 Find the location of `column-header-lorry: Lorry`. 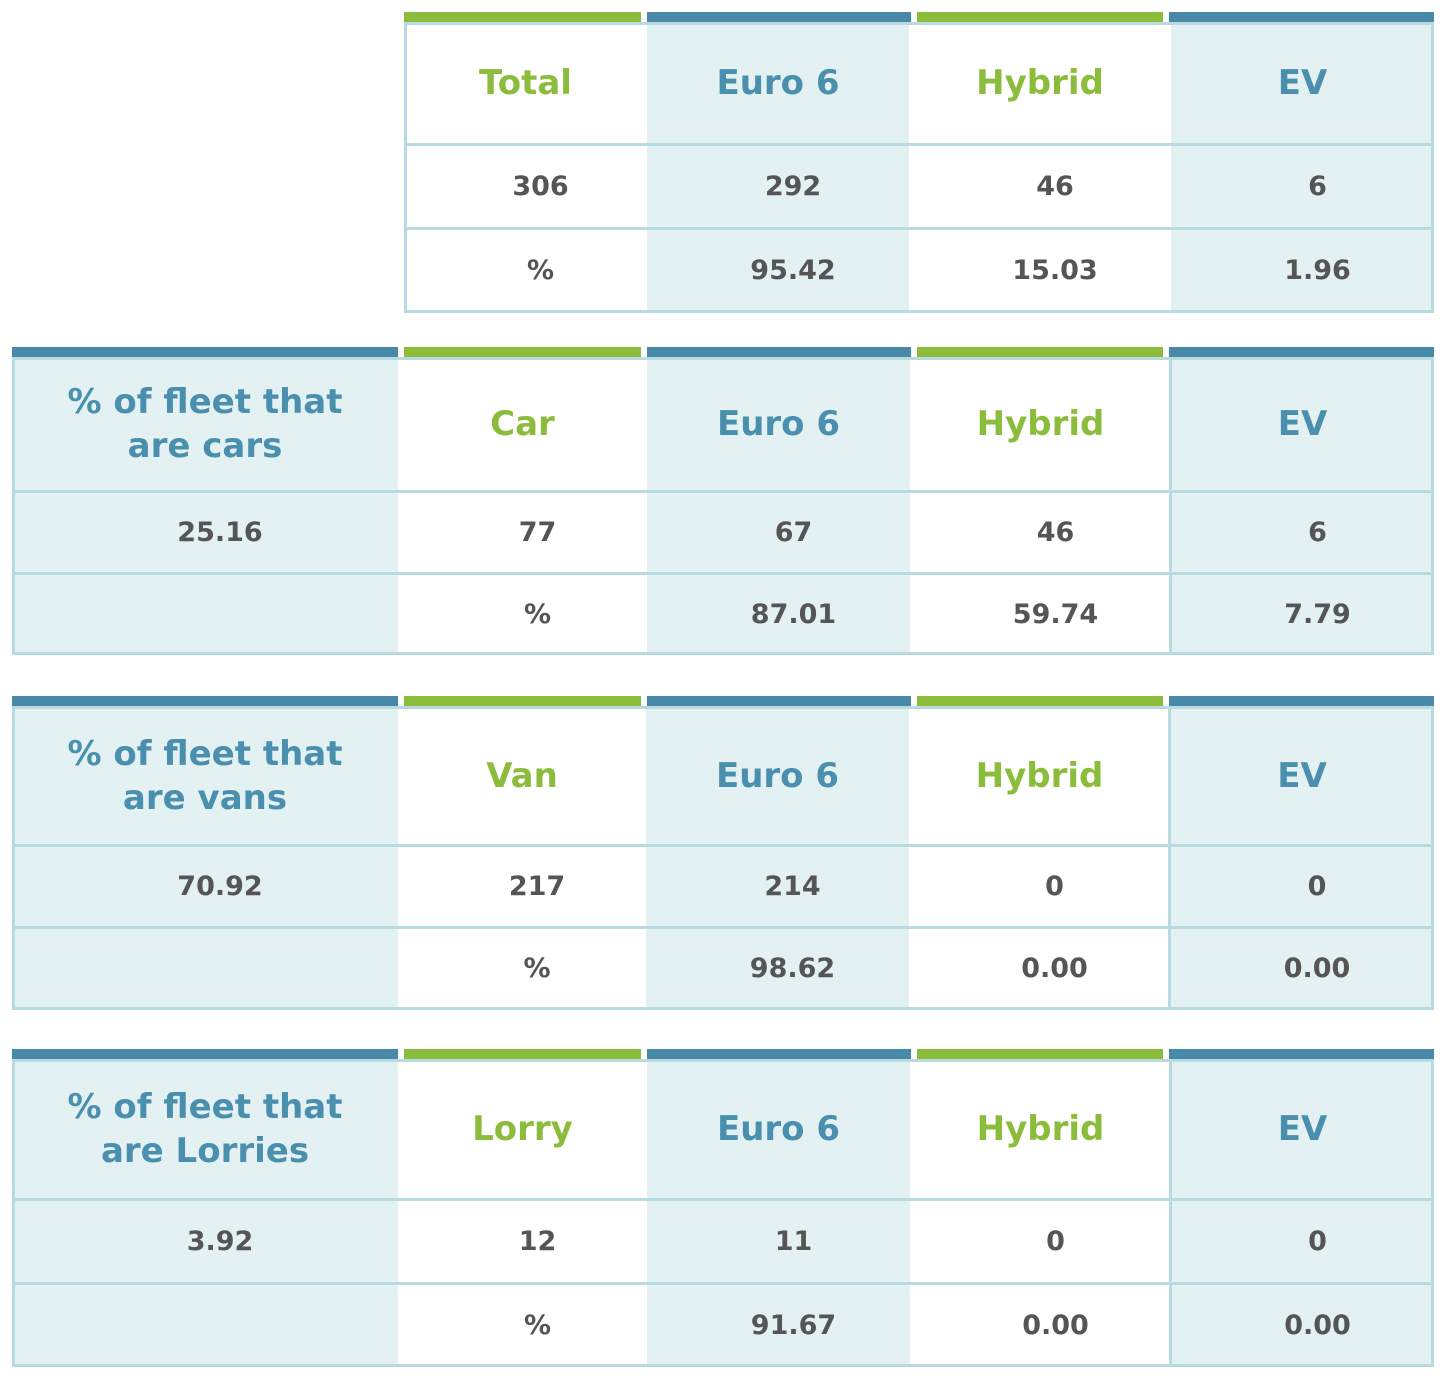

column-header-lorry: Lorry is located at coordinates (522, 1129).